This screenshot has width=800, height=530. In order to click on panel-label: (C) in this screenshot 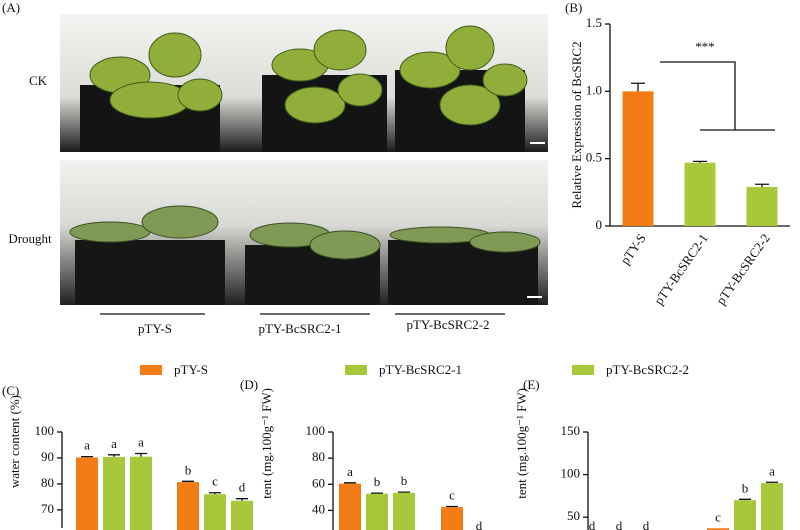, I will do `click(10, 390)`.